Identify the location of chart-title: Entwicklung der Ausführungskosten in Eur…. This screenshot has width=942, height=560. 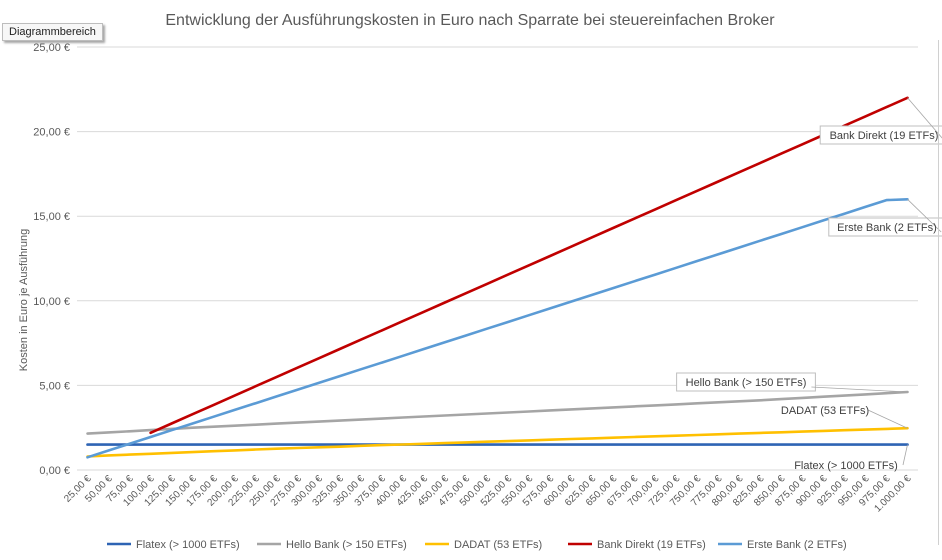
(470, 20).